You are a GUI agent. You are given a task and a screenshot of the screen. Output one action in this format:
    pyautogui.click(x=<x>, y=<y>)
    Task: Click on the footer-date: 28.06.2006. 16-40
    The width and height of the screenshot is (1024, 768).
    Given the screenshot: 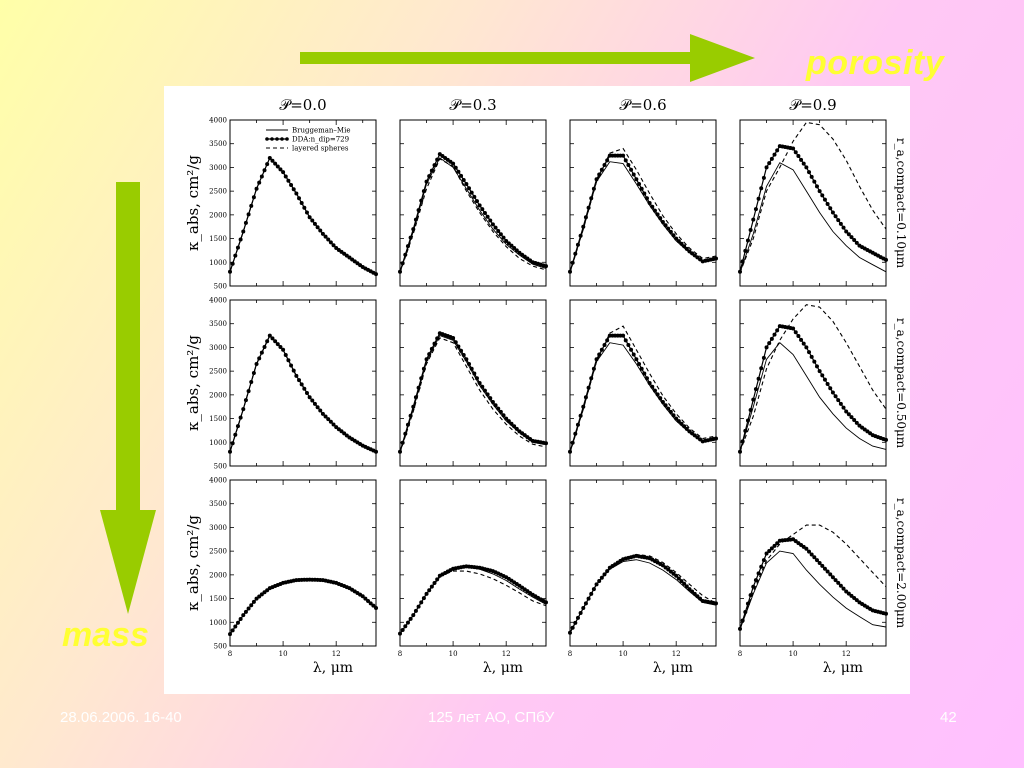 What is the action you would take?
    pyautogui.click(x=121, y=717)
    